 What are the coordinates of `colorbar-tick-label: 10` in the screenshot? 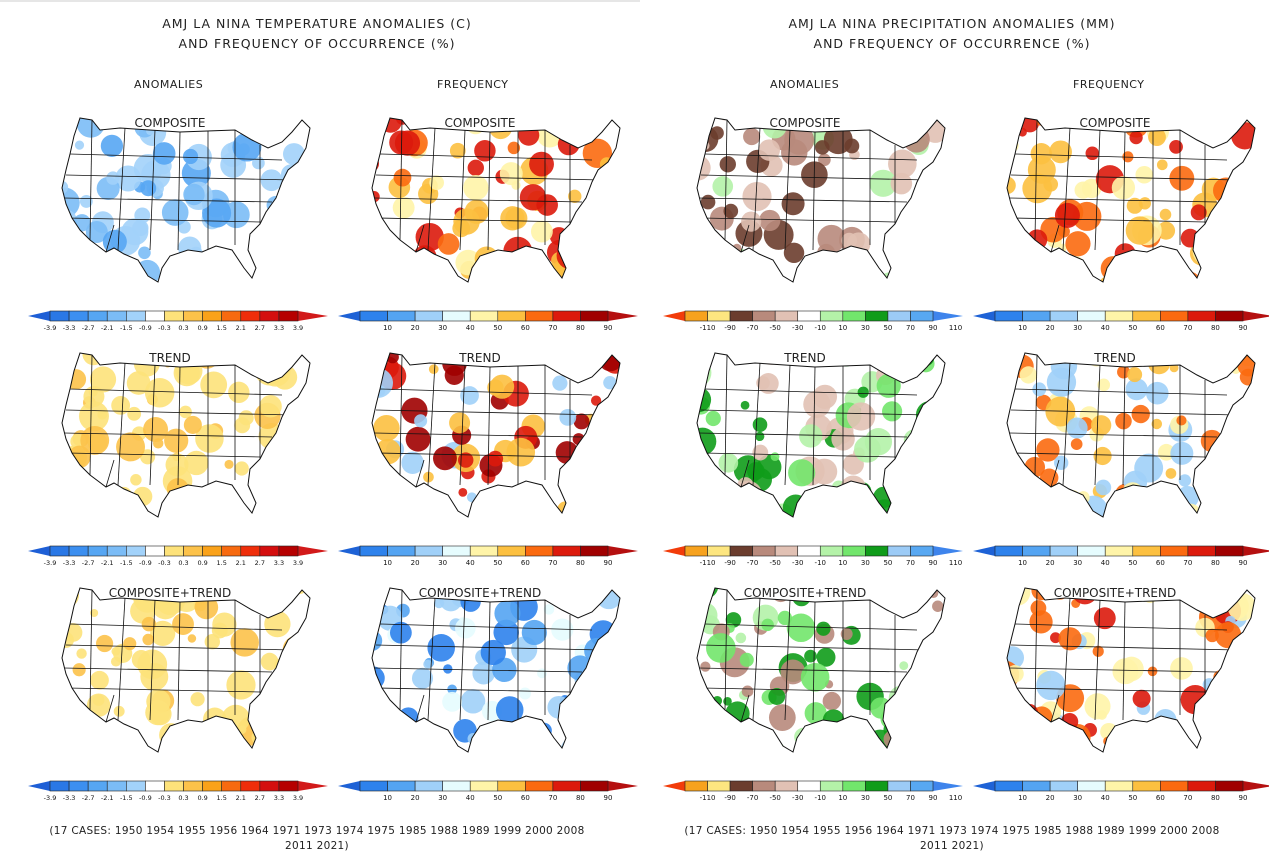 It's located at (1022, 563).